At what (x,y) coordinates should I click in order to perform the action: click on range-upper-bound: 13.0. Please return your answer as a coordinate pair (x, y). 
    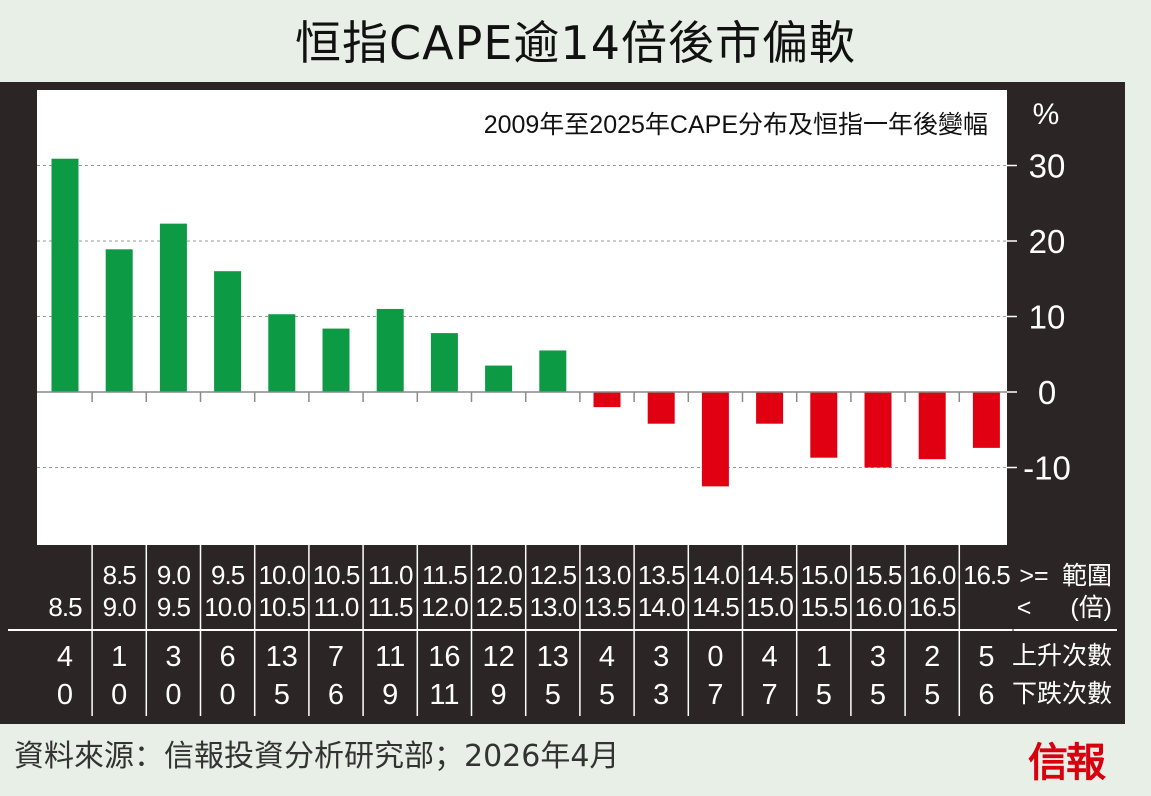
    Looking at the image, I should click on (552, 607).